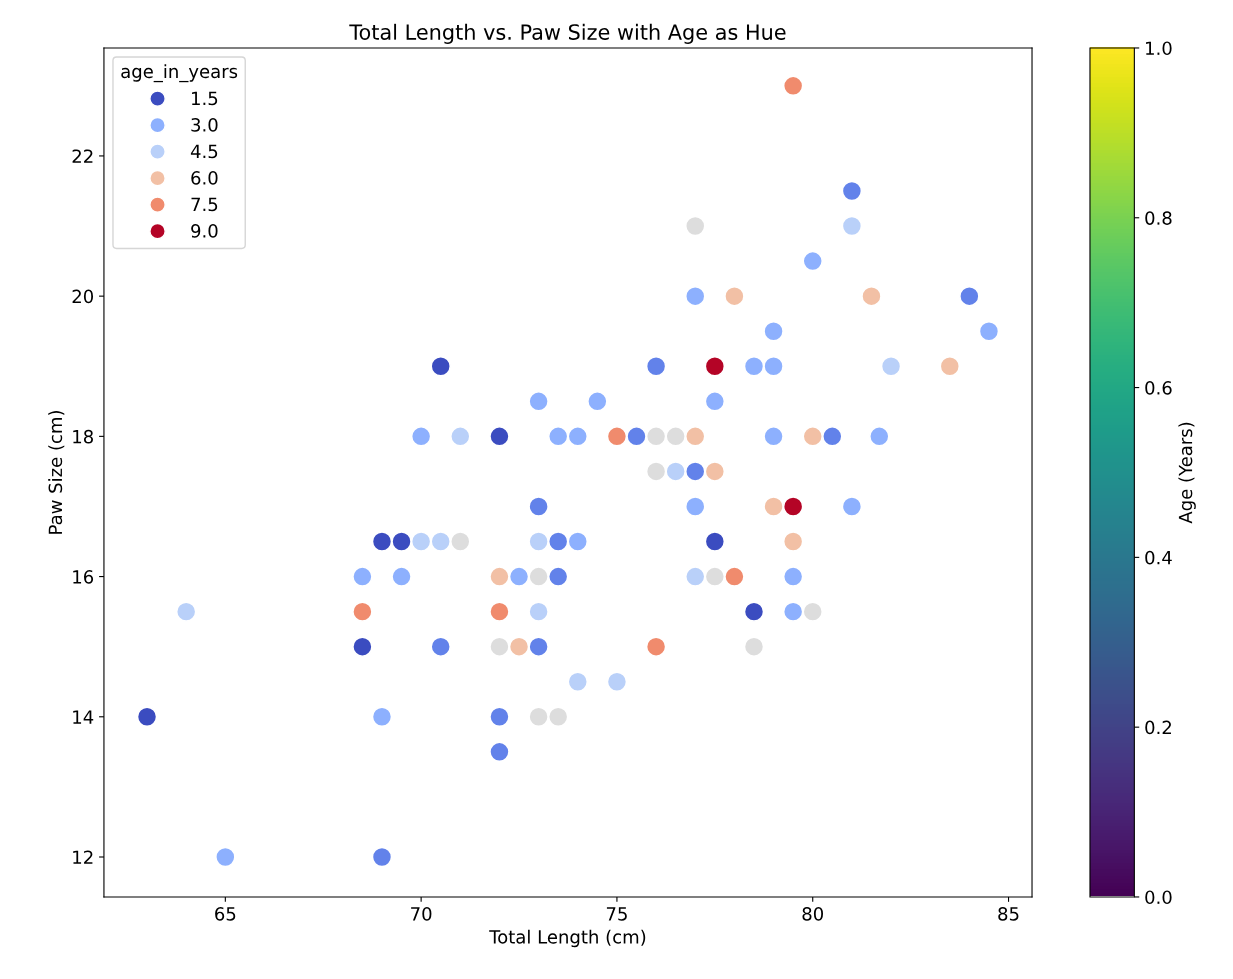 The image size is (1233, 979). What do you see at coordinates (205, 98) in the screenshot?
I see `legend-label: 1.5` at bounding box center [205, 98].